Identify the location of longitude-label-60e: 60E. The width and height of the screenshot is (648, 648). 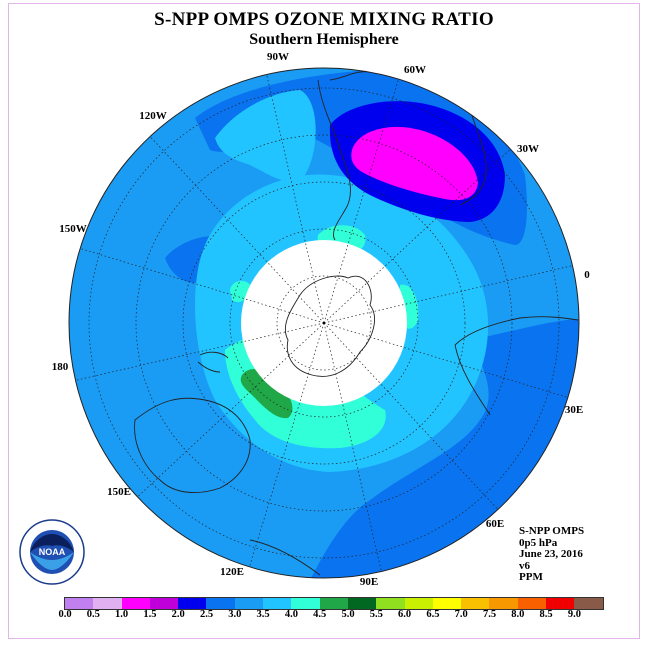
(495, 524).